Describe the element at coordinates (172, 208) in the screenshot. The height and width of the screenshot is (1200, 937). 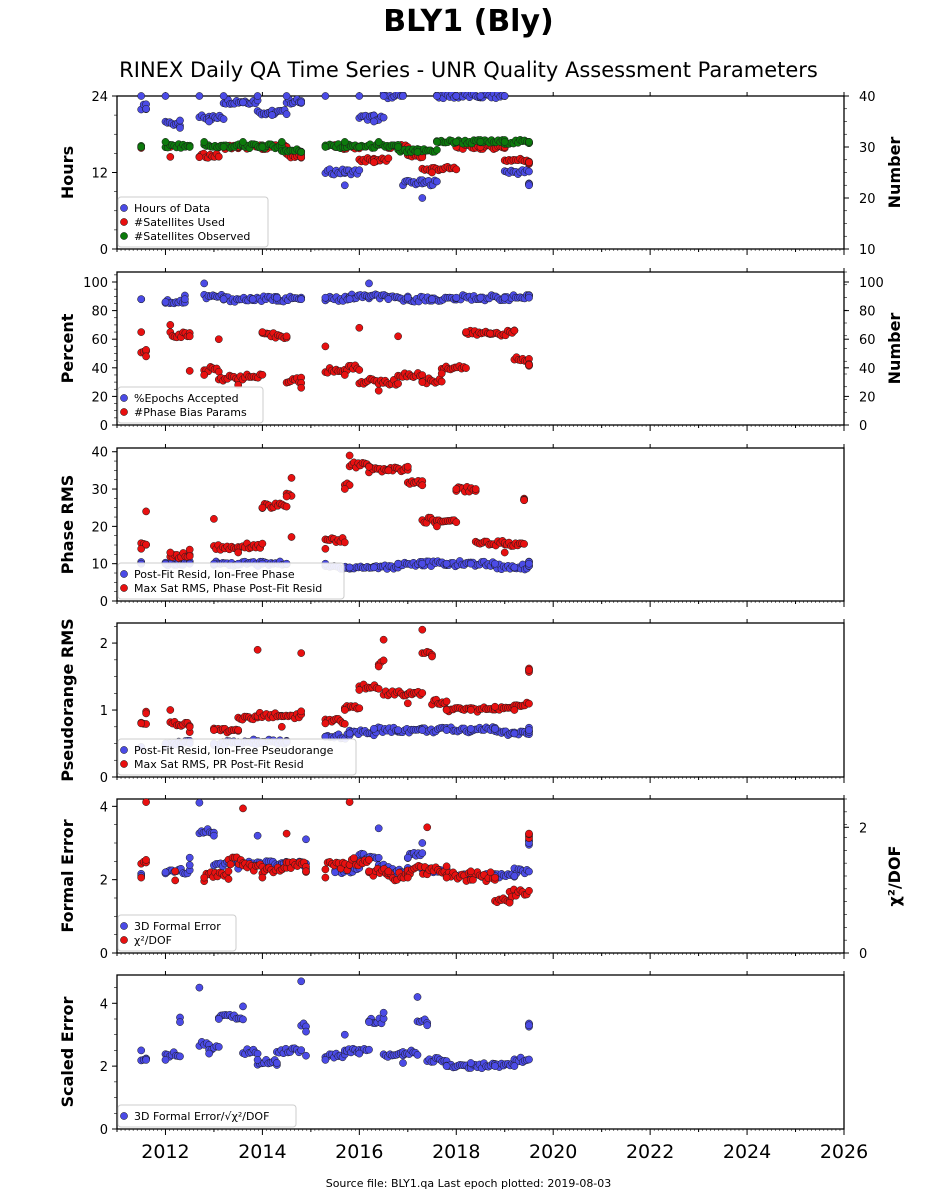
I see `legend-label: Hours of Data` at that location.